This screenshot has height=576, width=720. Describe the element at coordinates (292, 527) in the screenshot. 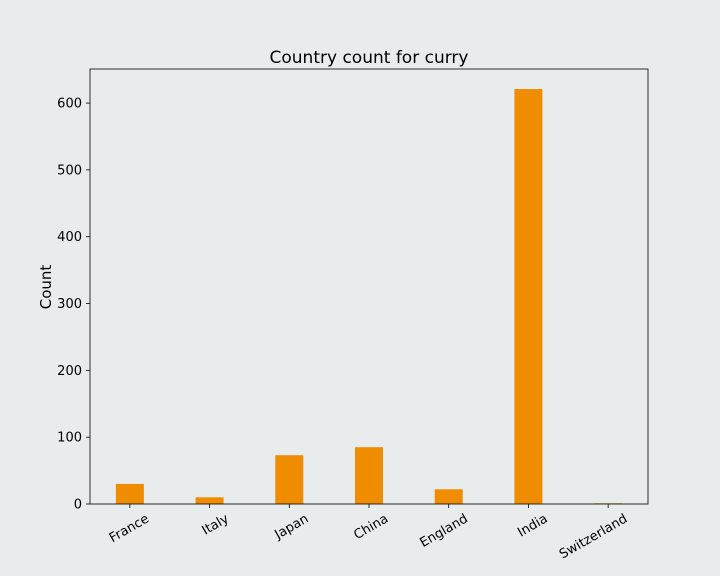

I see `x-tick-label-japan: Japan` at that location.